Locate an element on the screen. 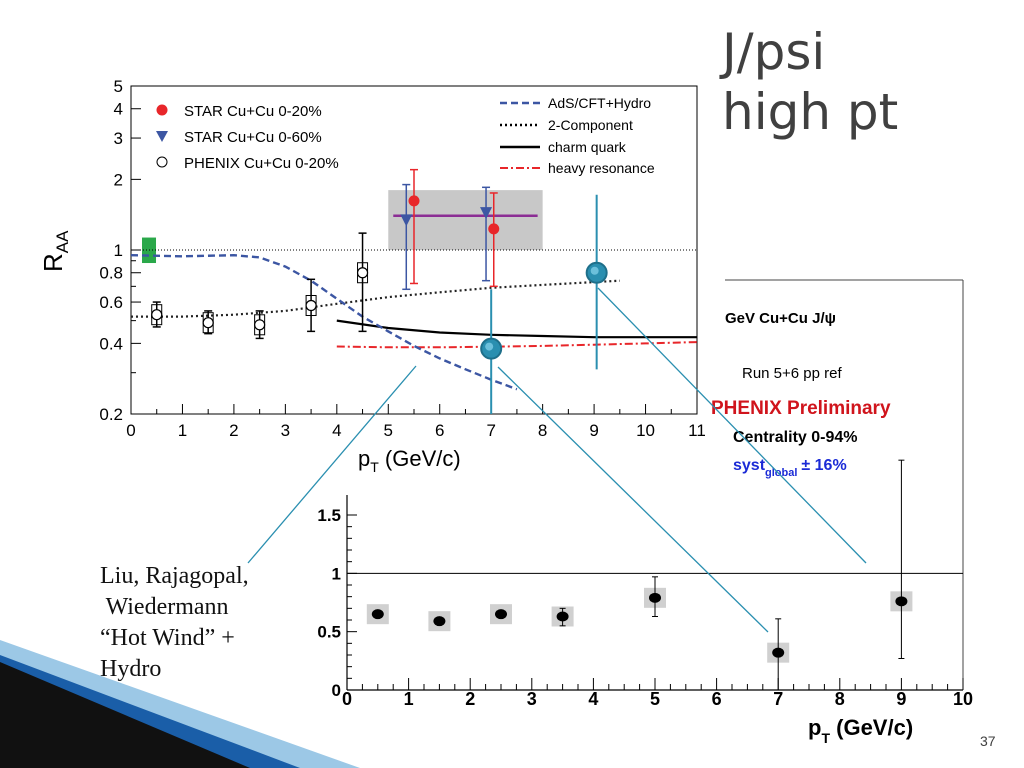 This screenshot has height=768, width=1024. curve-two-component is located at coordinates (375, 298).